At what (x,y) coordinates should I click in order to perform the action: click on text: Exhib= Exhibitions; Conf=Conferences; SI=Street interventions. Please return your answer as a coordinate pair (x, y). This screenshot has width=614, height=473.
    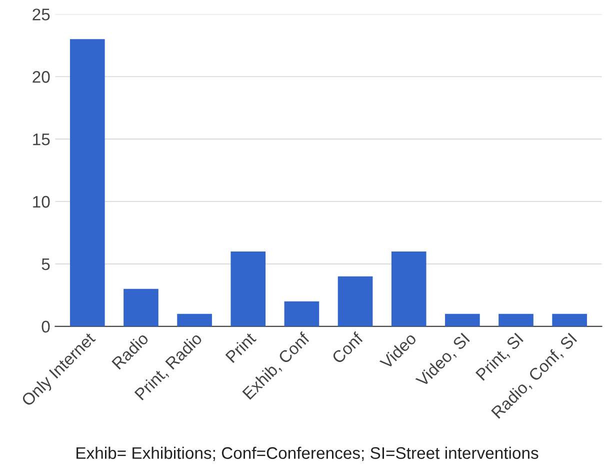
    Looking at the image, I should click on (307, 453).